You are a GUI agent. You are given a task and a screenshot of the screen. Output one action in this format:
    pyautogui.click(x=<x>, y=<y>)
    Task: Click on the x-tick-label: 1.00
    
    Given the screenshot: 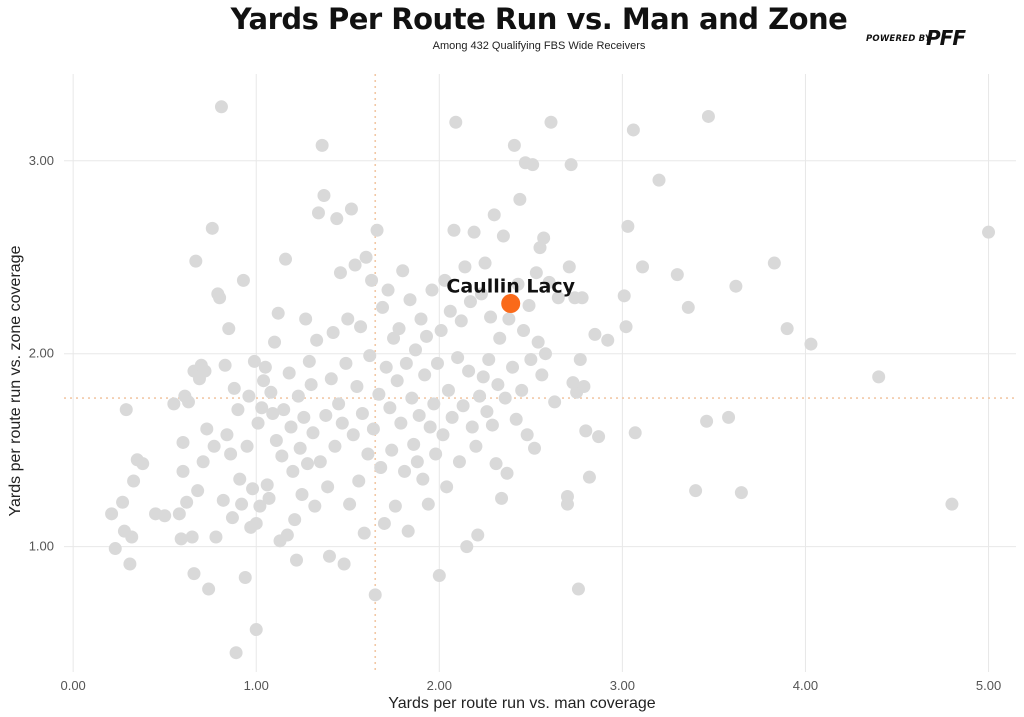 What is the action you would take?
    pyautogui.click(x=256, y=685)
    